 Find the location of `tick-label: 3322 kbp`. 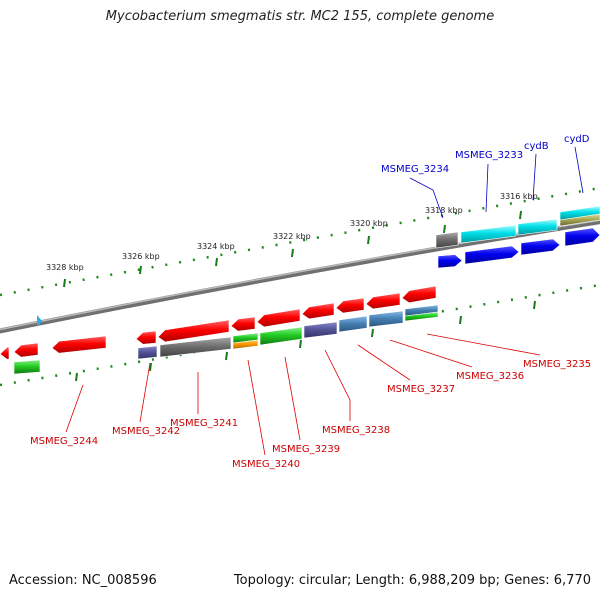

tick-label: 3322 kbp is located at coordinates (292, 236).